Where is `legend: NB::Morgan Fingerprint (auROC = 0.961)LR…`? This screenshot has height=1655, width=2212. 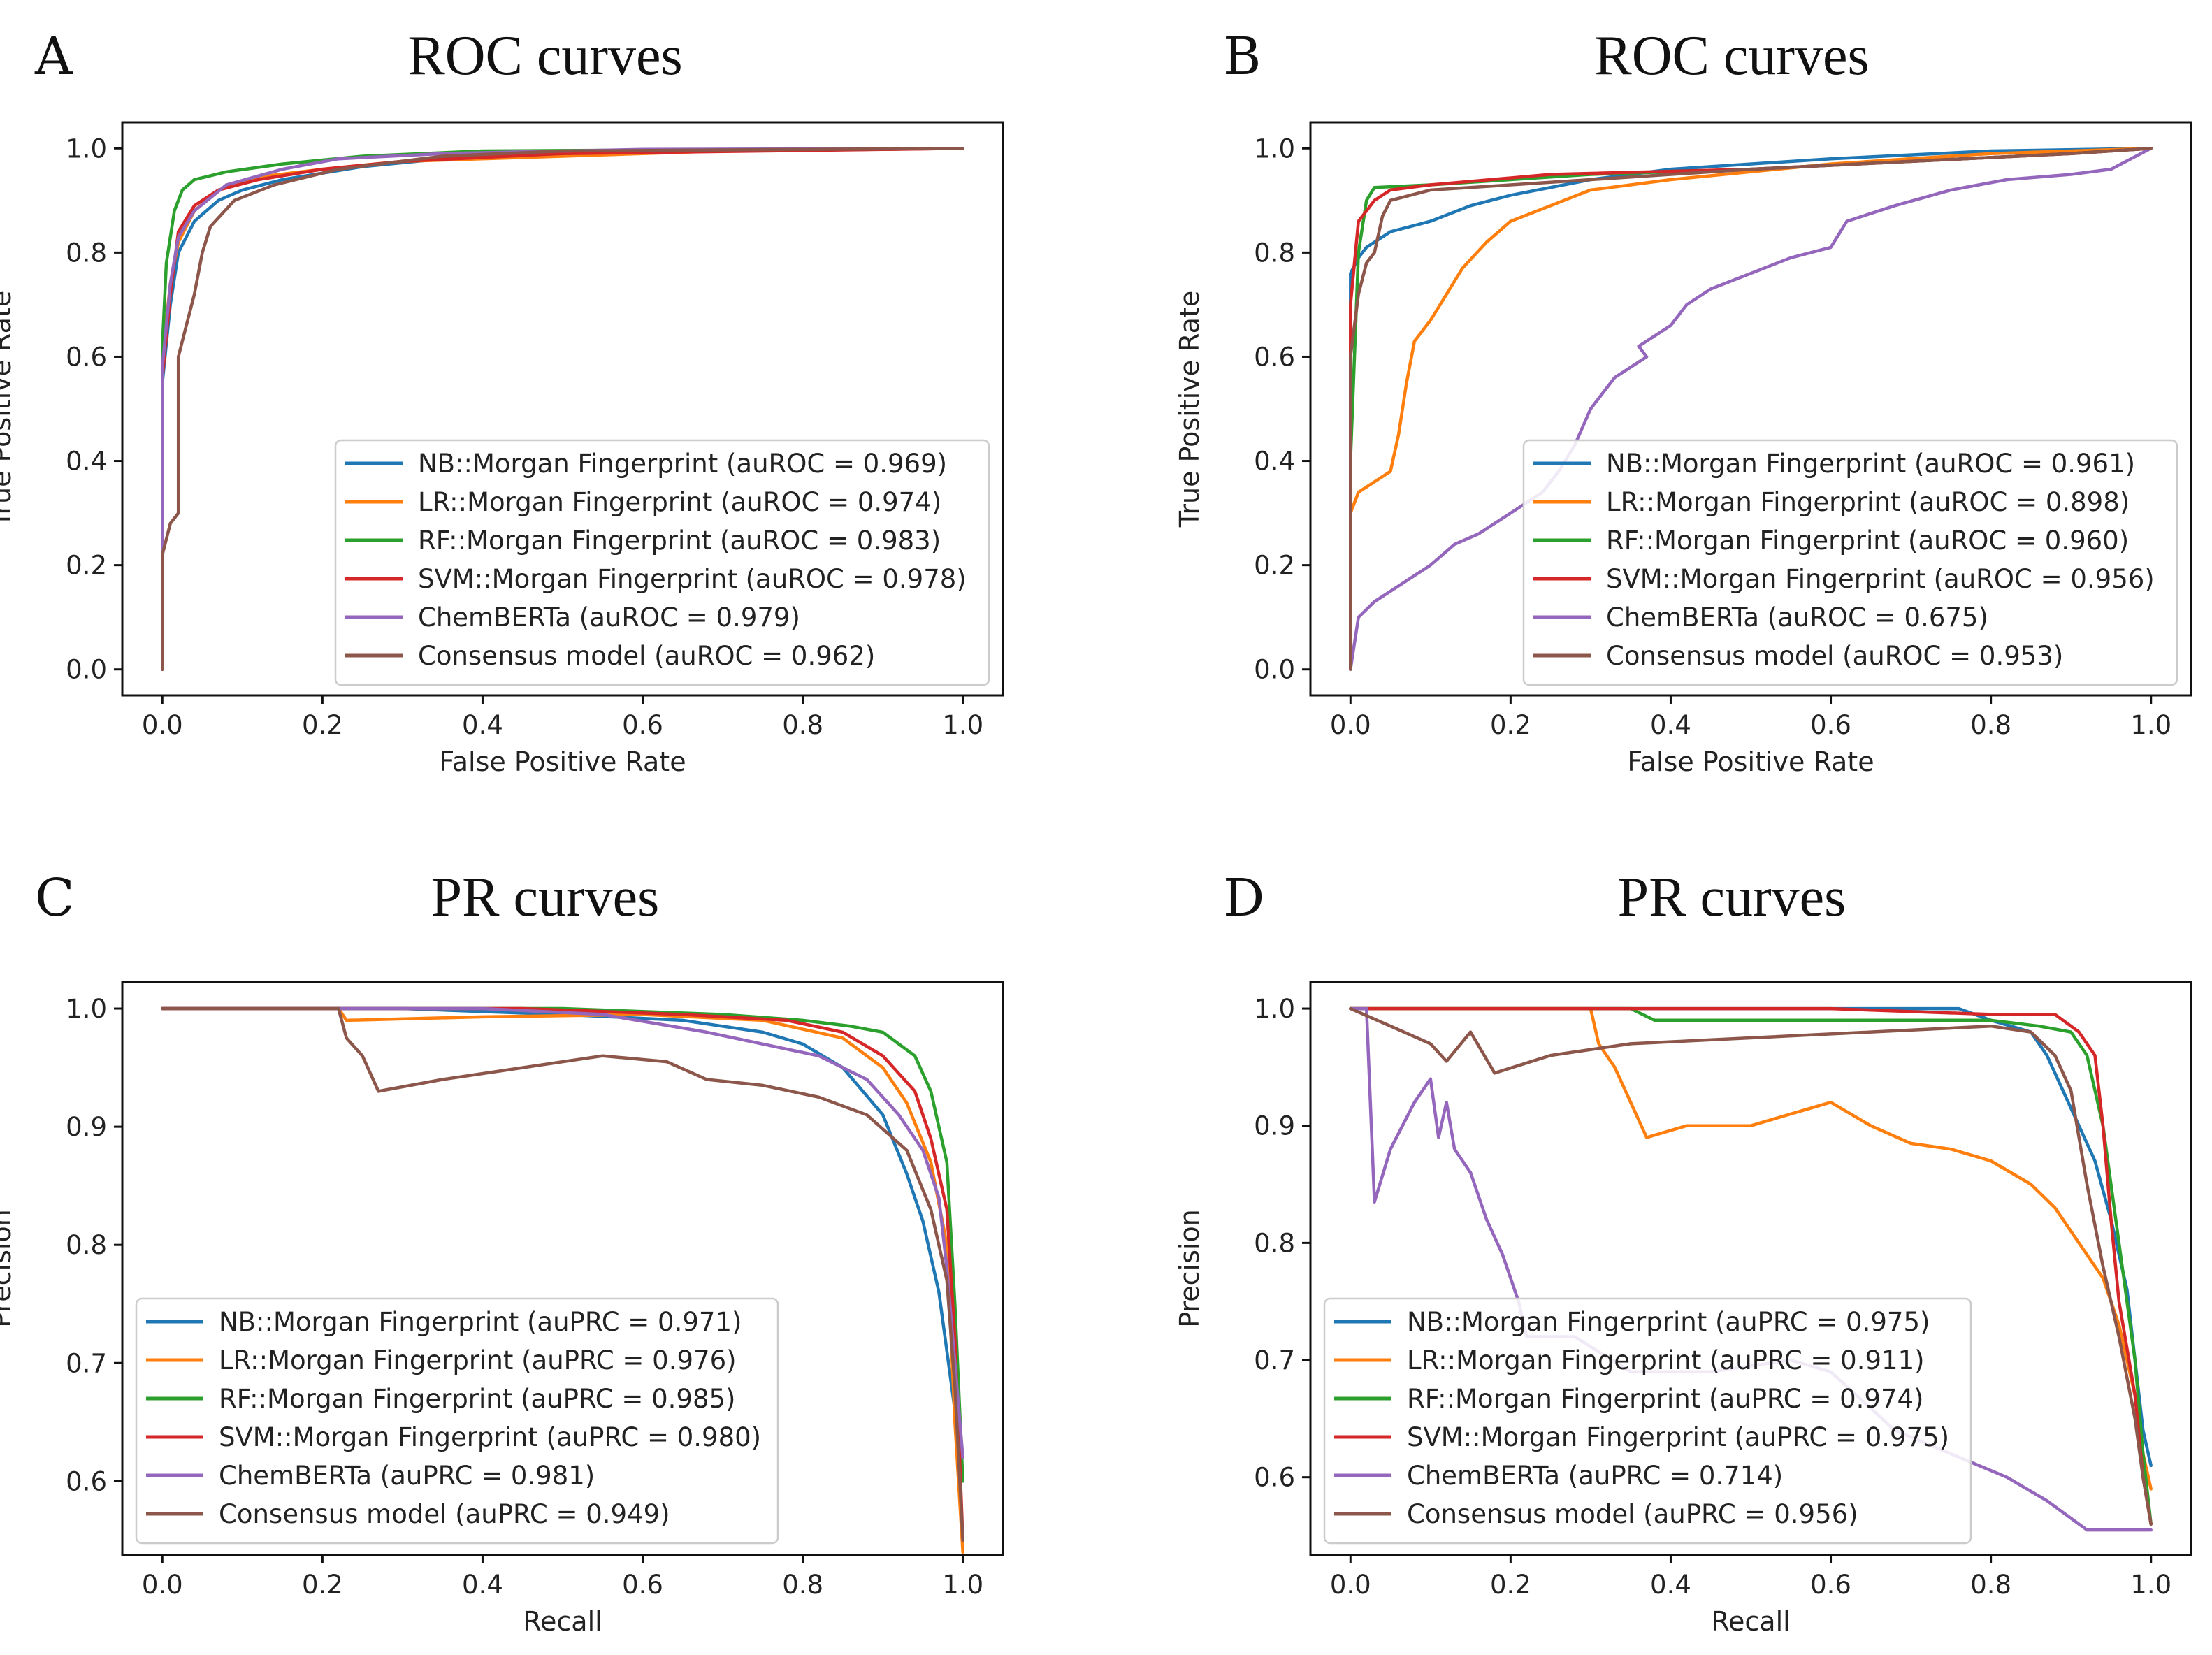 legend: NB::Morgan Fingerprint (auROC = 0.961)LR… is located at coordinates (1850, 562).